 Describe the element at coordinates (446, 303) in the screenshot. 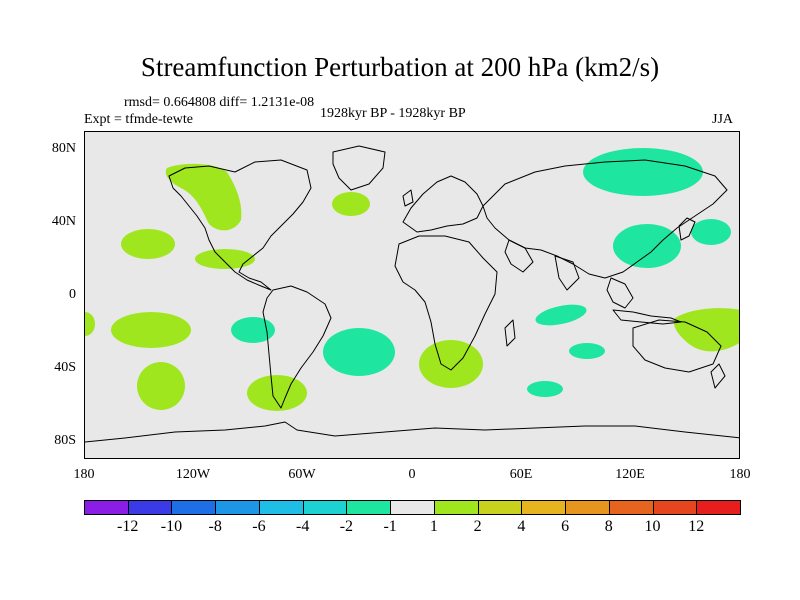

I see `coast-africa` at that location.